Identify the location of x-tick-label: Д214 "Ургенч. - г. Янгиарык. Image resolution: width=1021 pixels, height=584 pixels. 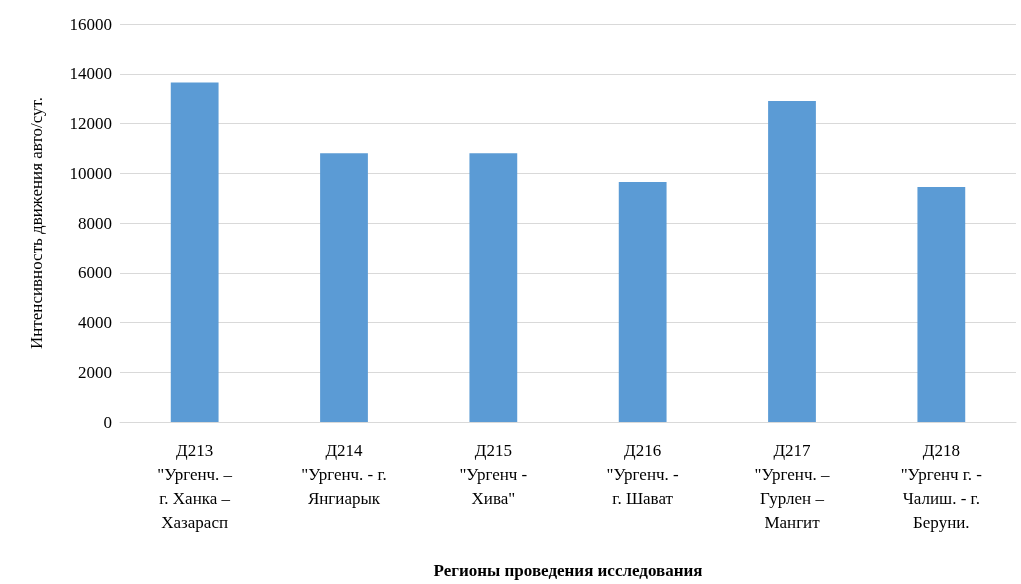
(344, 474).